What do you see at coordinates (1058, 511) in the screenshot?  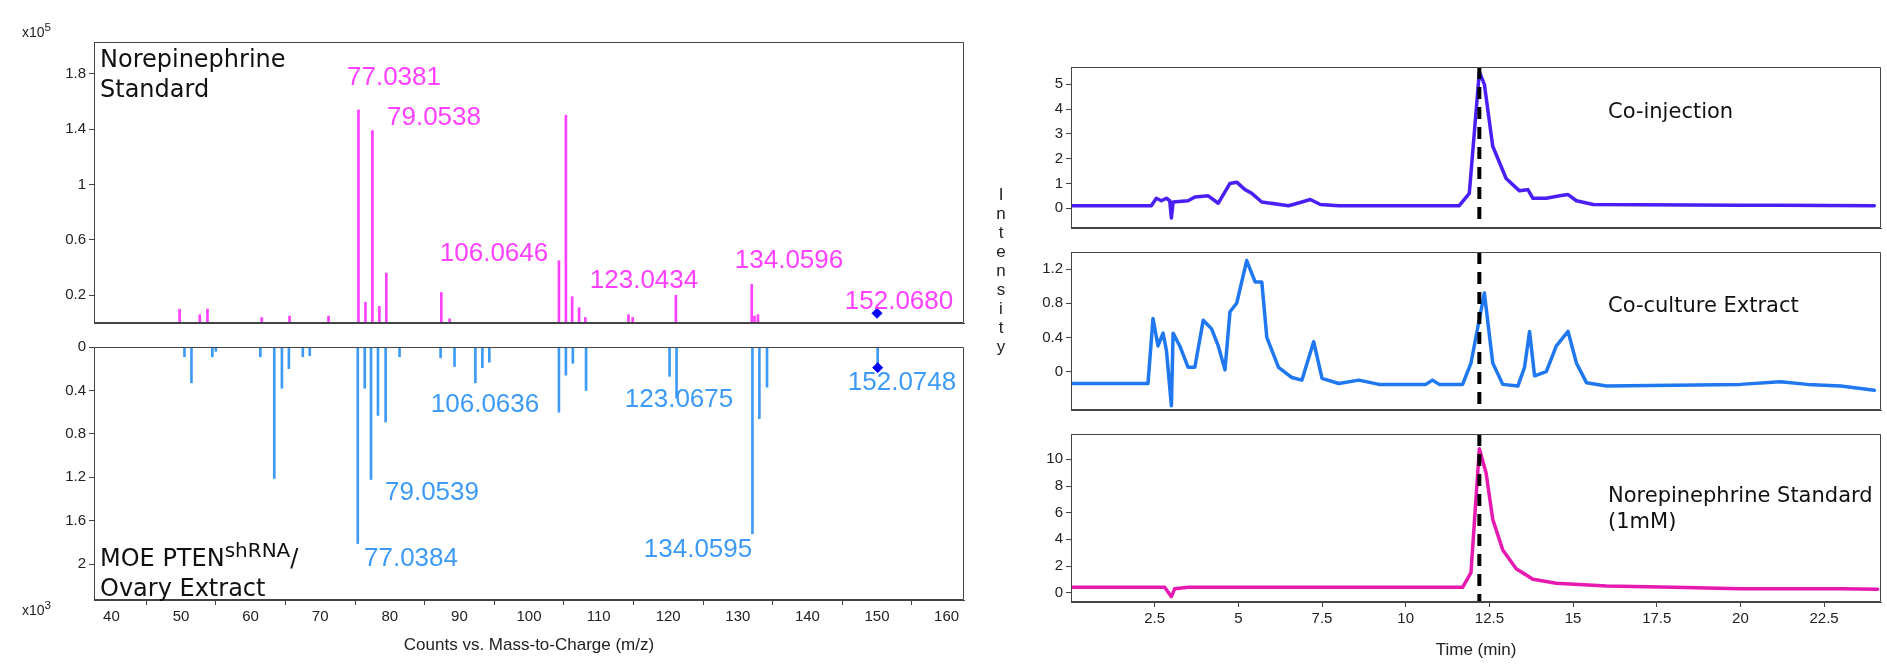 I see `y-tick-label: 6` at bounding box center [1058, 511].